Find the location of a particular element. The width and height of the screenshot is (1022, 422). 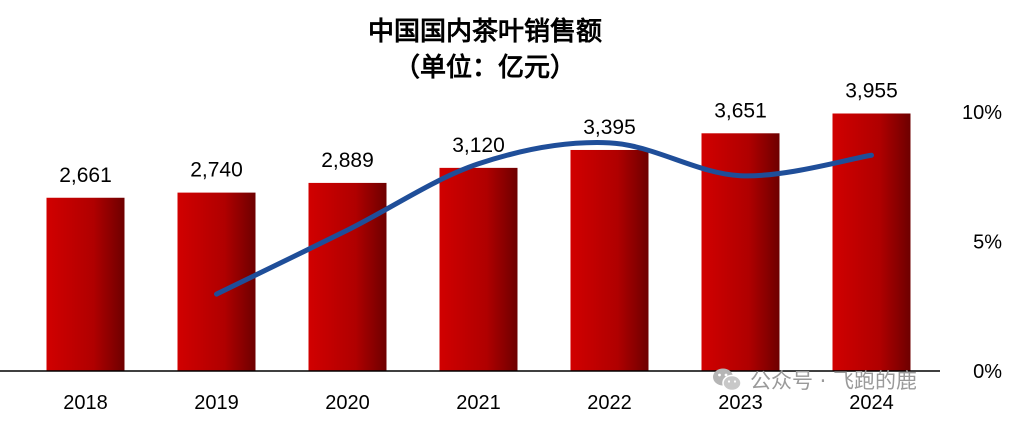

watermark: 公众号 · 飞跑的鹿 is located at coordinates (814, 380).